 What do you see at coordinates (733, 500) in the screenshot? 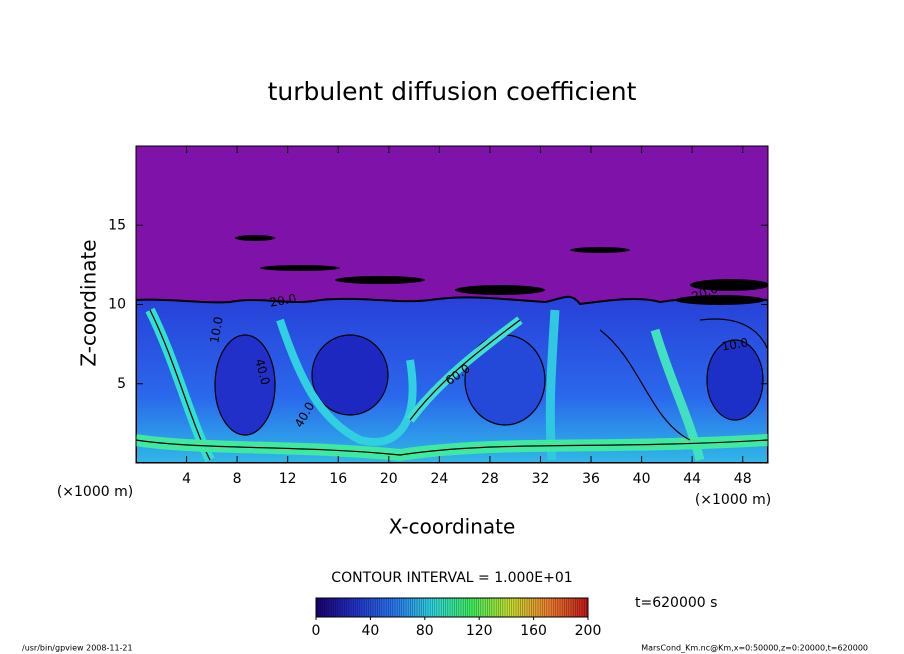
I see `x-unit: (×1000 m)` at bounding box center [733, 500].